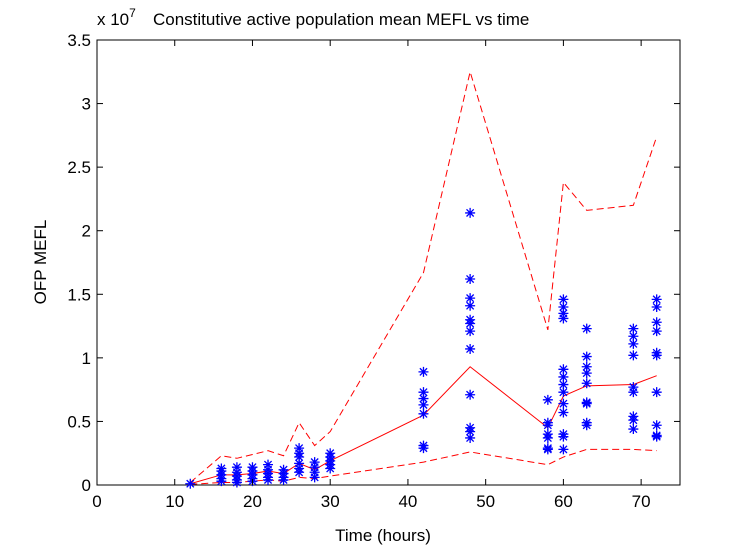 Image resolution: width=750 pixels, height=554 pixels. I want to click on y-axis-label: OFP MEFL, so click(40, 262).